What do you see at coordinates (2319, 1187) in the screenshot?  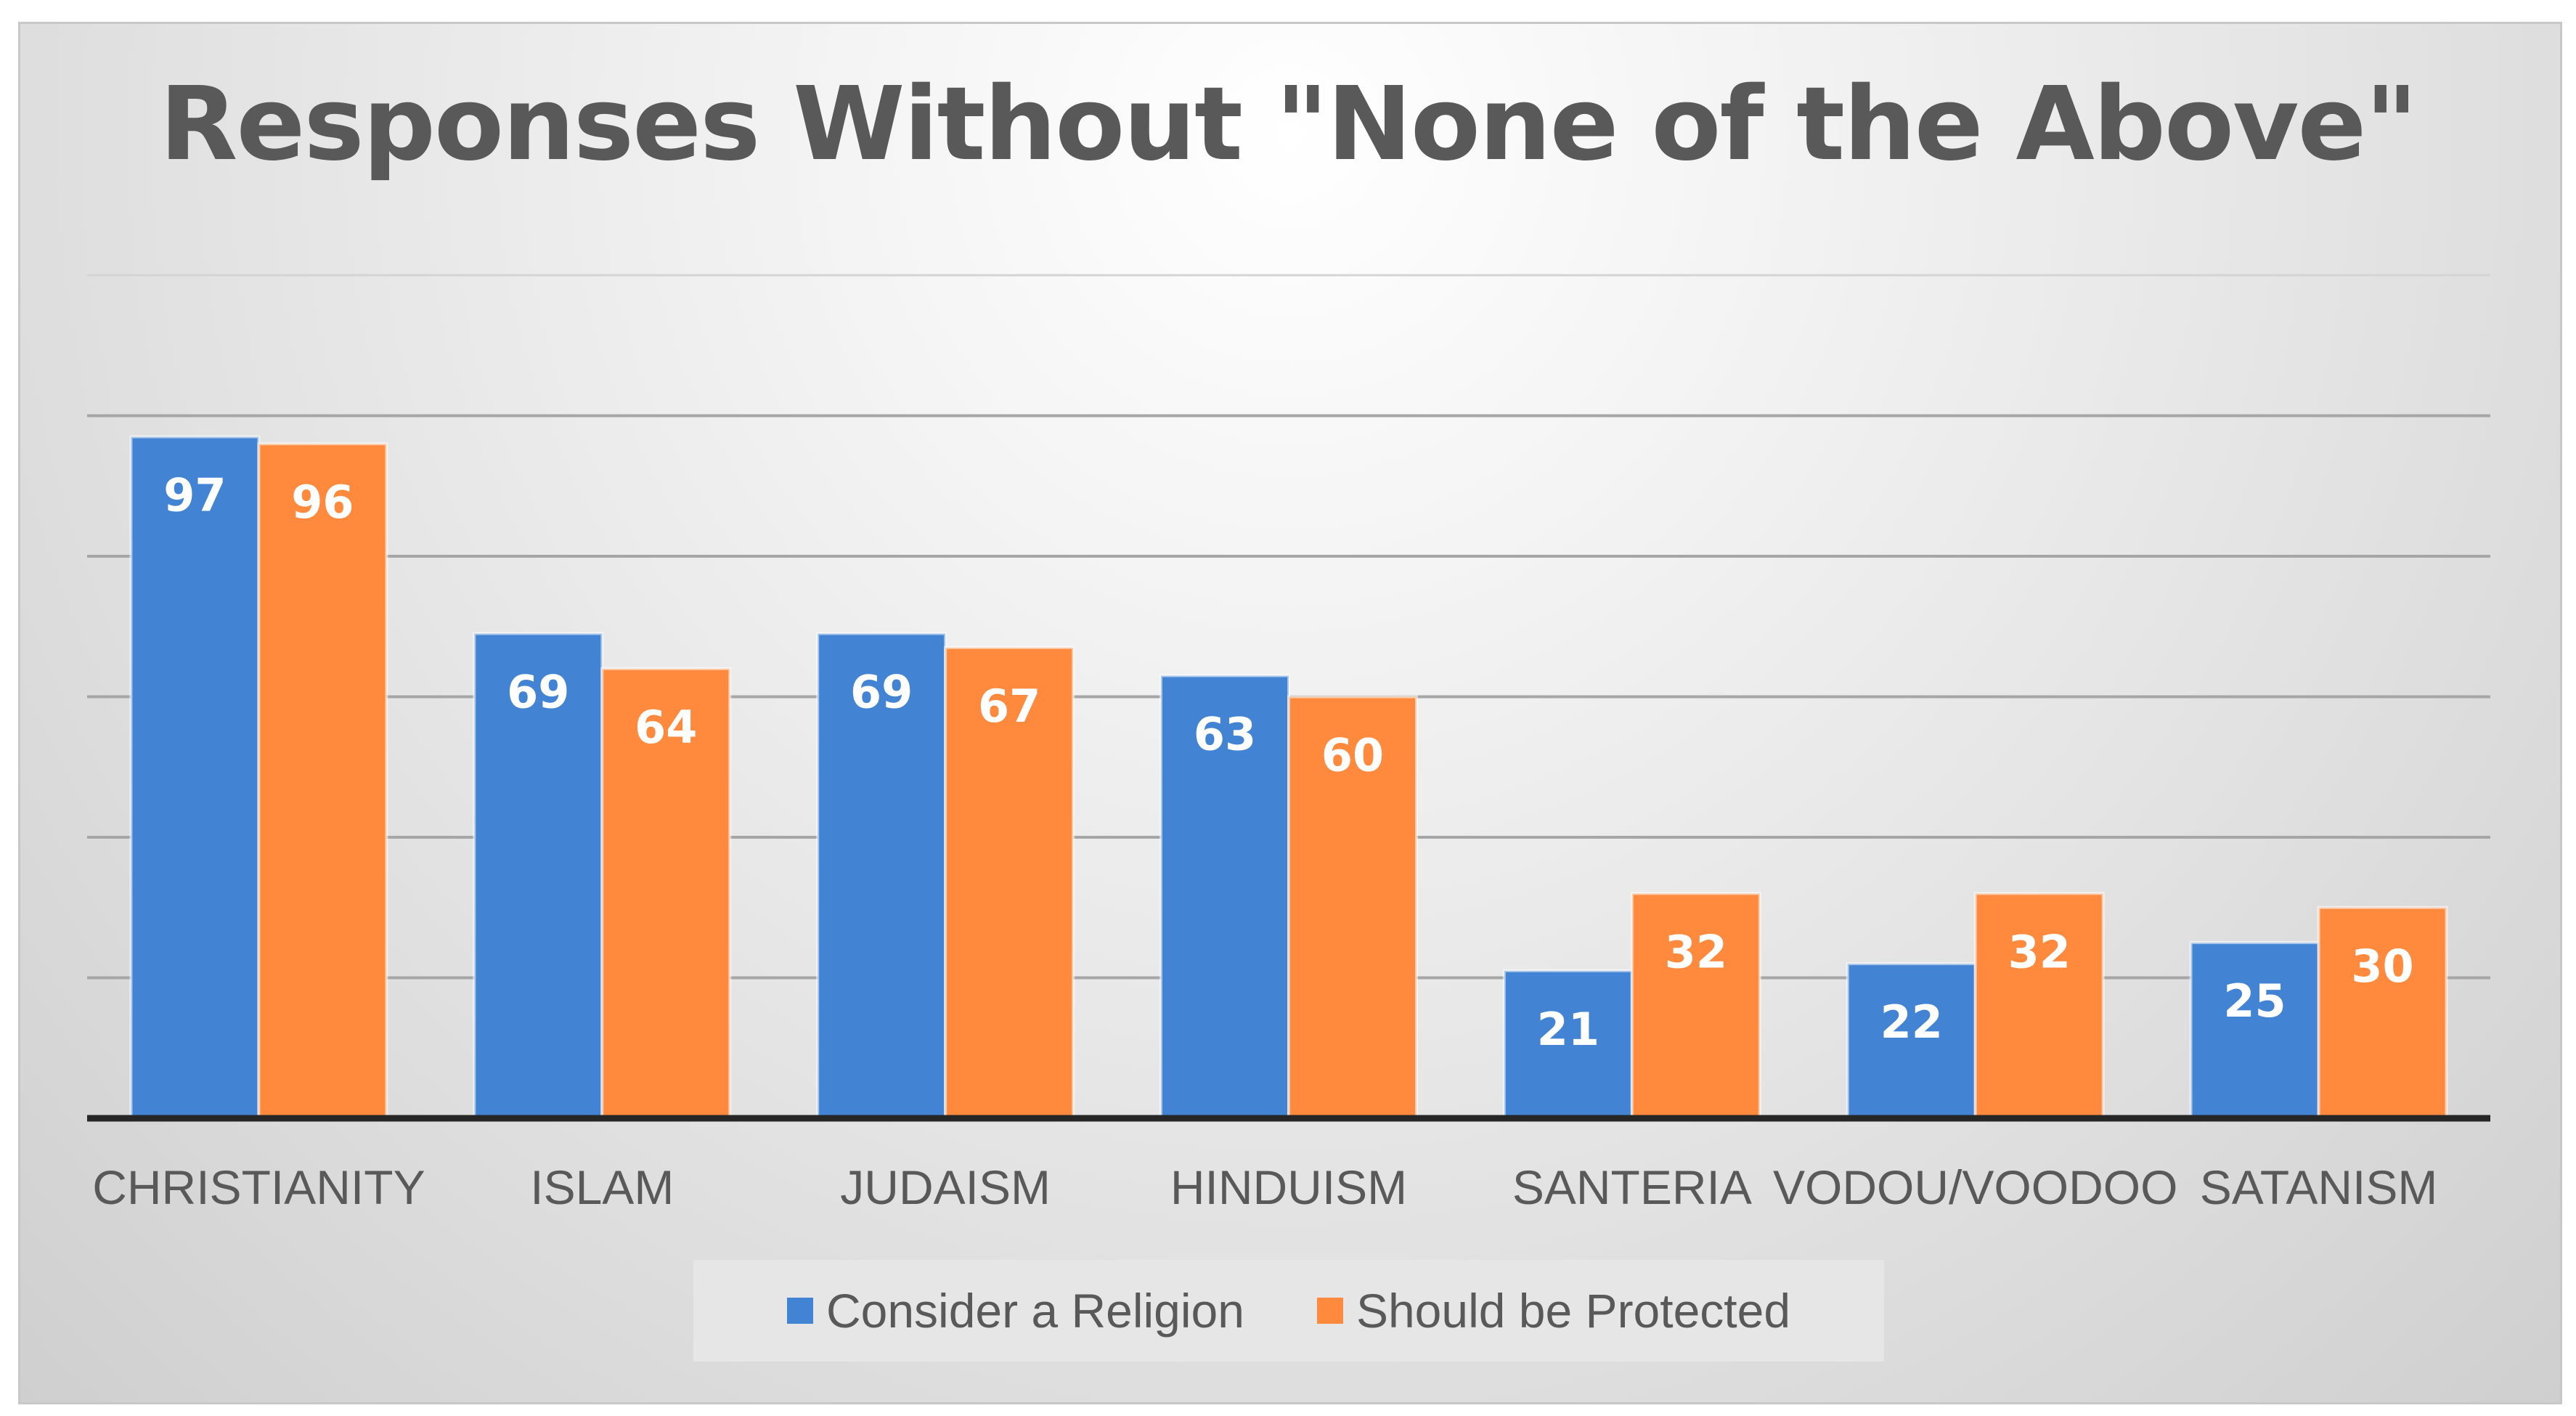 I see `category-label-satanism: SATANISM` at bounding box center [2319, 1187].